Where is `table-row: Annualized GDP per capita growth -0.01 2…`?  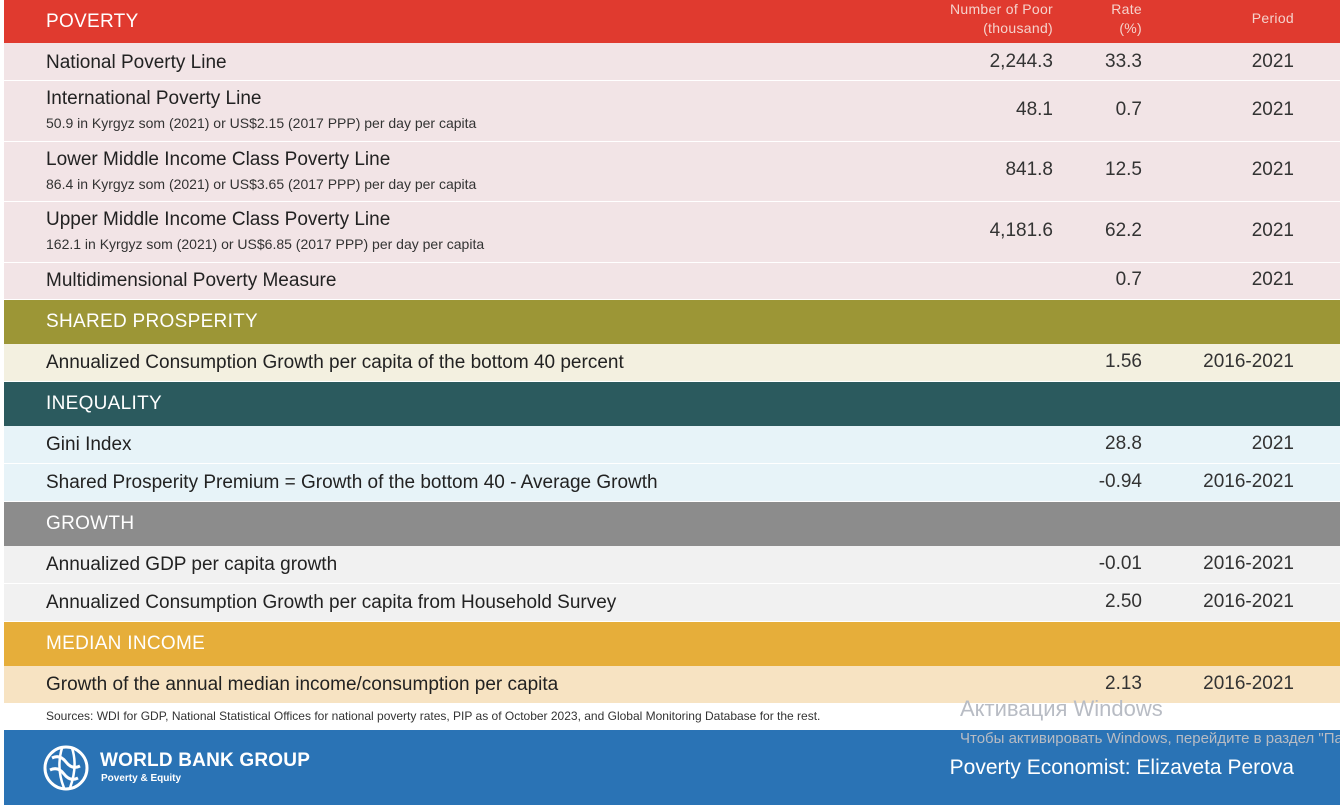
table-row: Annualized GDP per capita growth -0.01 2… is located at coordinates (672, 565).